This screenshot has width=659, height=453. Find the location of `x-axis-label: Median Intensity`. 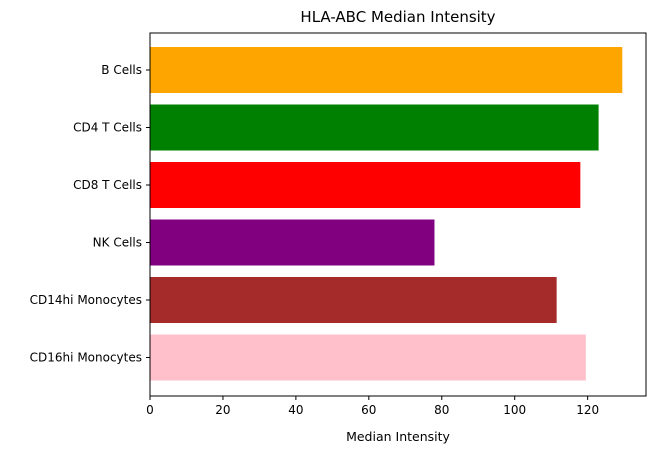

x-axis-label: Median Intensity is located at coordinates (398, 436).